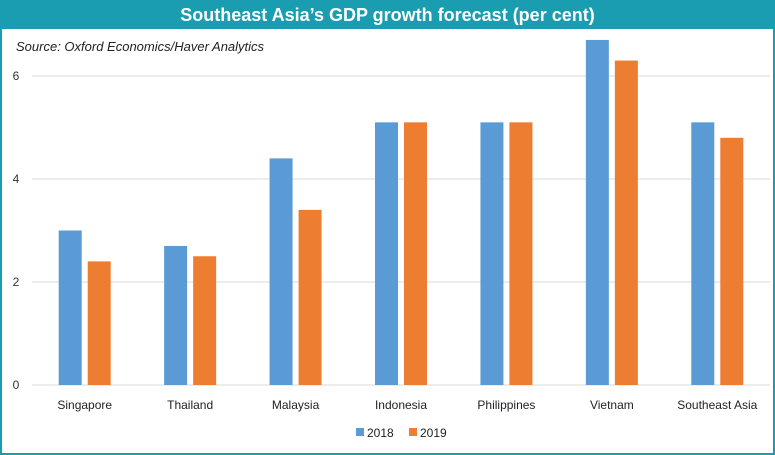  I want to click on bar-2019-indonesia, so click(415, 253).